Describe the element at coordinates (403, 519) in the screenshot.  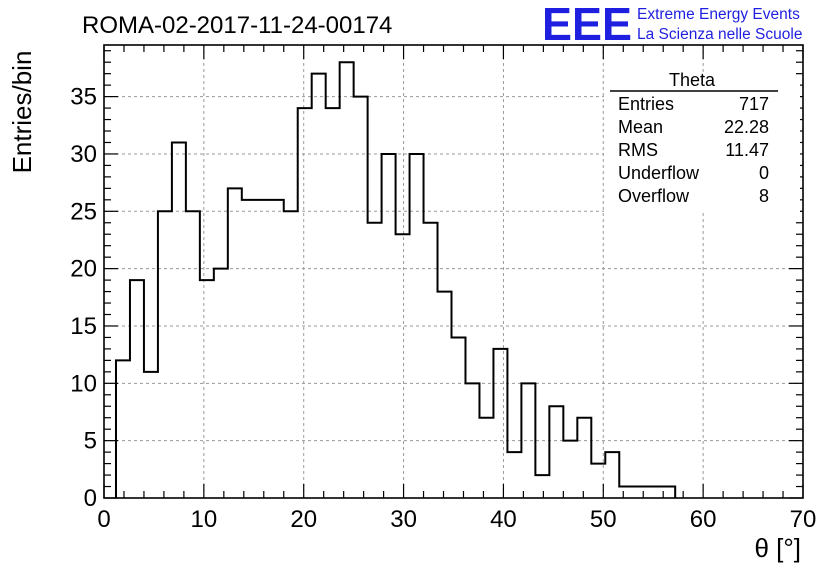
I see `x-tick-label-3: 30` at that location.